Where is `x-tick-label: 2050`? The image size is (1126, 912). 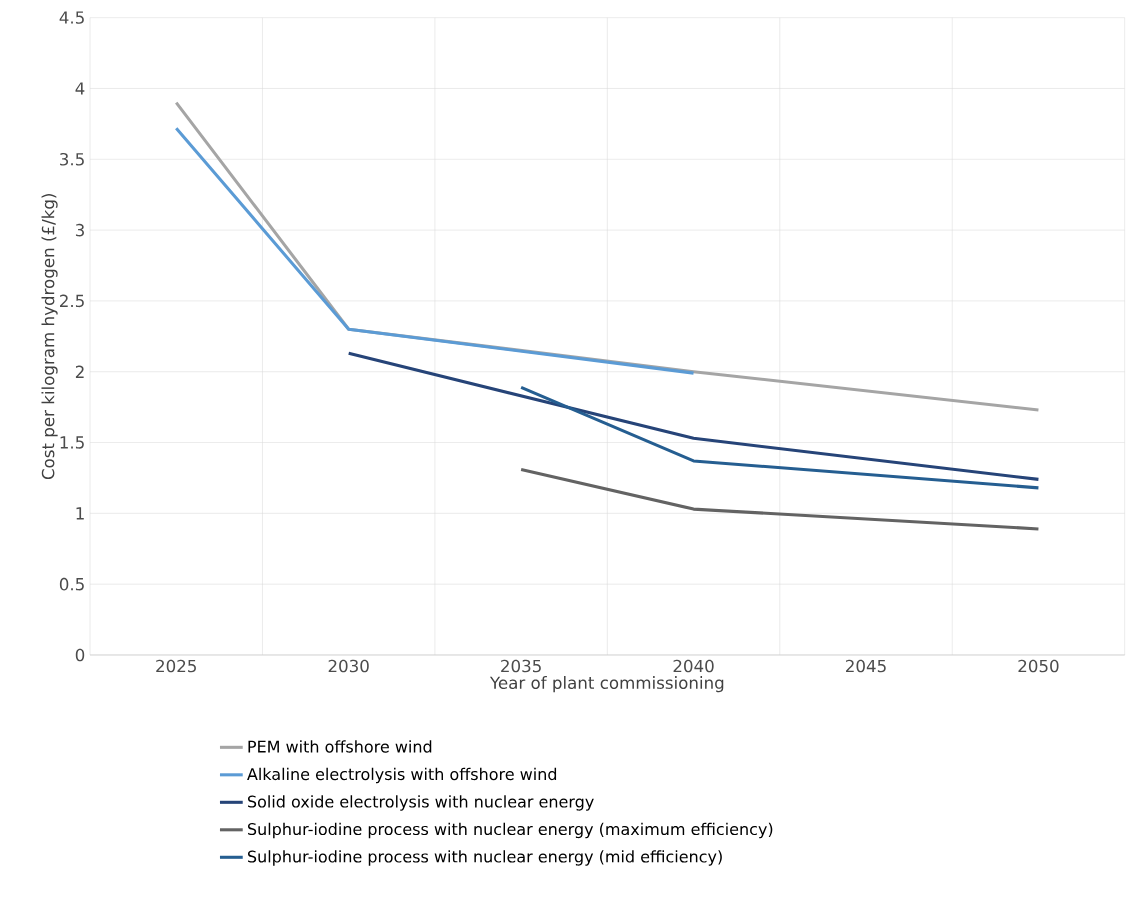 x-tick-label: 2050 is located at coordinates (1038, 666).